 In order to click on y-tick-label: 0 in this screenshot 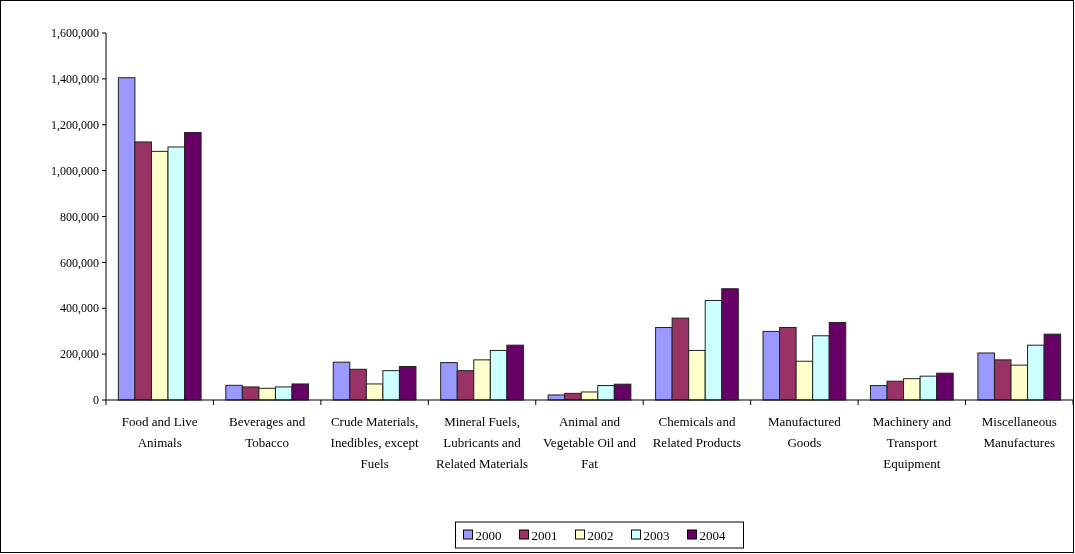, I will do `click(96, 400)`.